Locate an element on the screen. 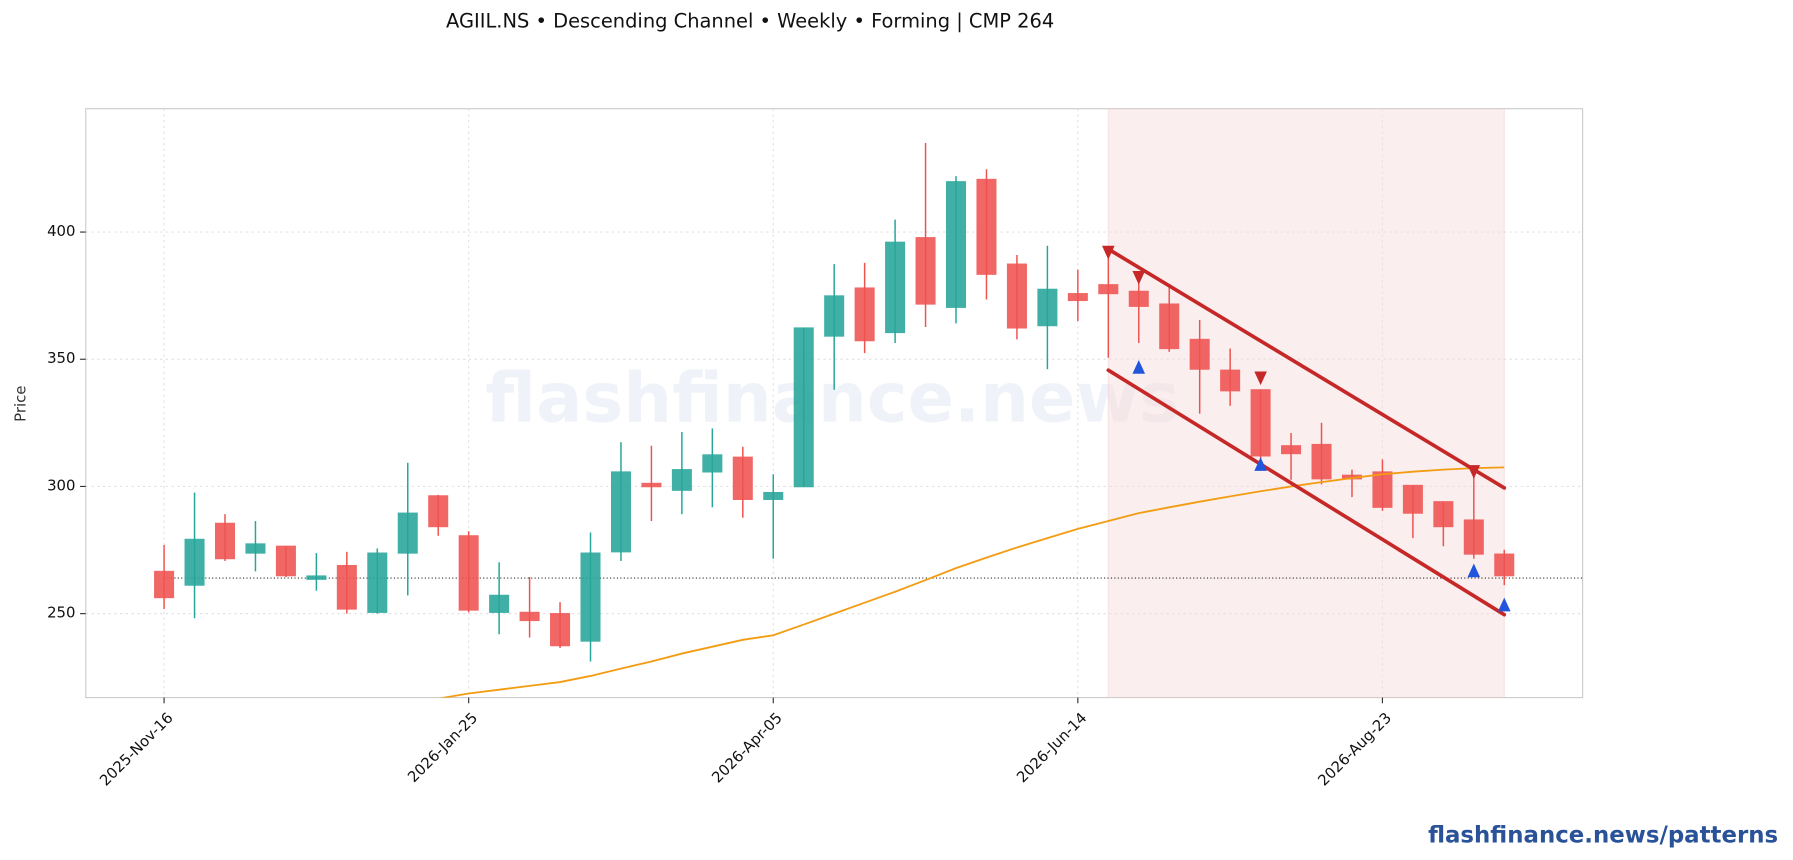 The width and height of the screenshot is (1793, 860). watermark: flashfinance.news is located at coordinates (832, 399).